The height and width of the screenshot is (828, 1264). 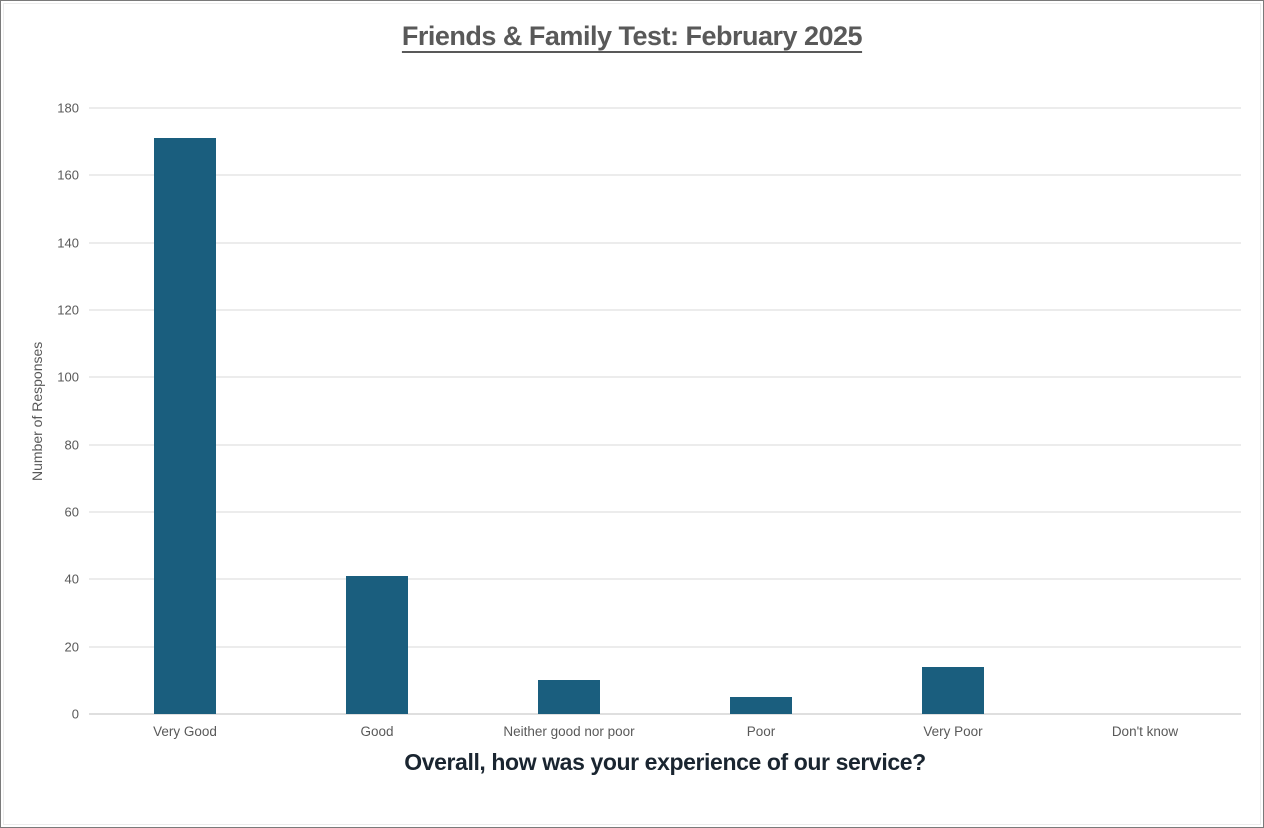 I want to click on y-tick-label: 20, so click(x=71, y=647).